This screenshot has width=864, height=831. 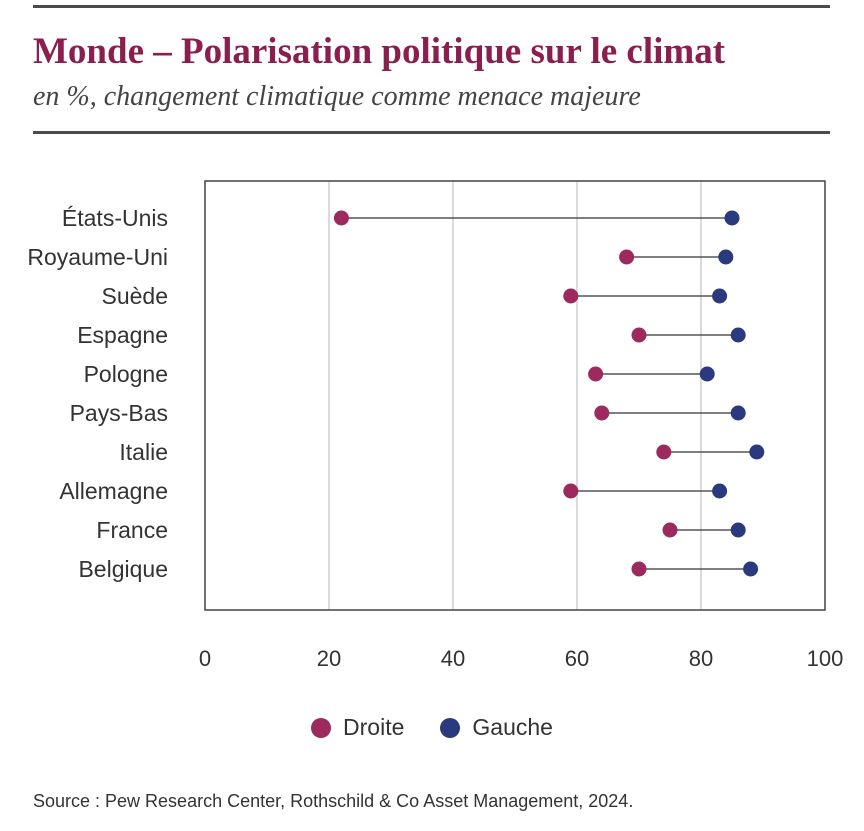 I want to click on legend-label-gauche: Gauche, so click(x=512, y=727).